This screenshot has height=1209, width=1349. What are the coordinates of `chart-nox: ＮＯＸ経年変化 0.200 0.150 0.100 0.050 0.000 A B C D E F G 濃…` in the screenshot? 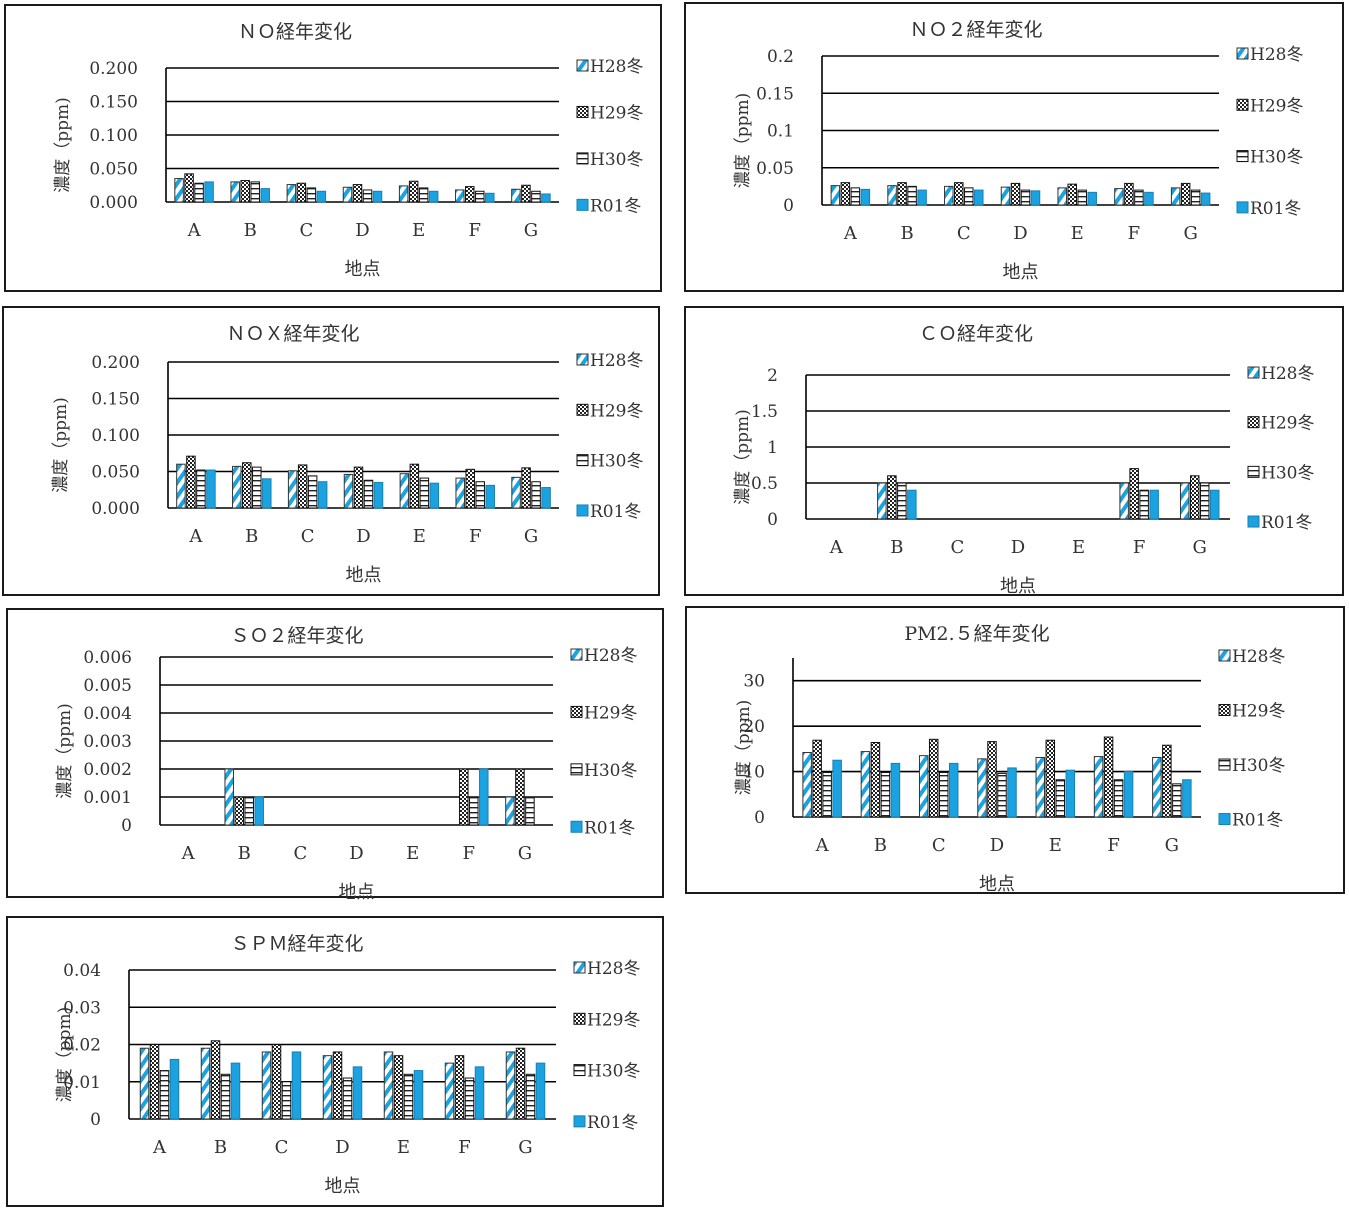 It's located at (347, 454).